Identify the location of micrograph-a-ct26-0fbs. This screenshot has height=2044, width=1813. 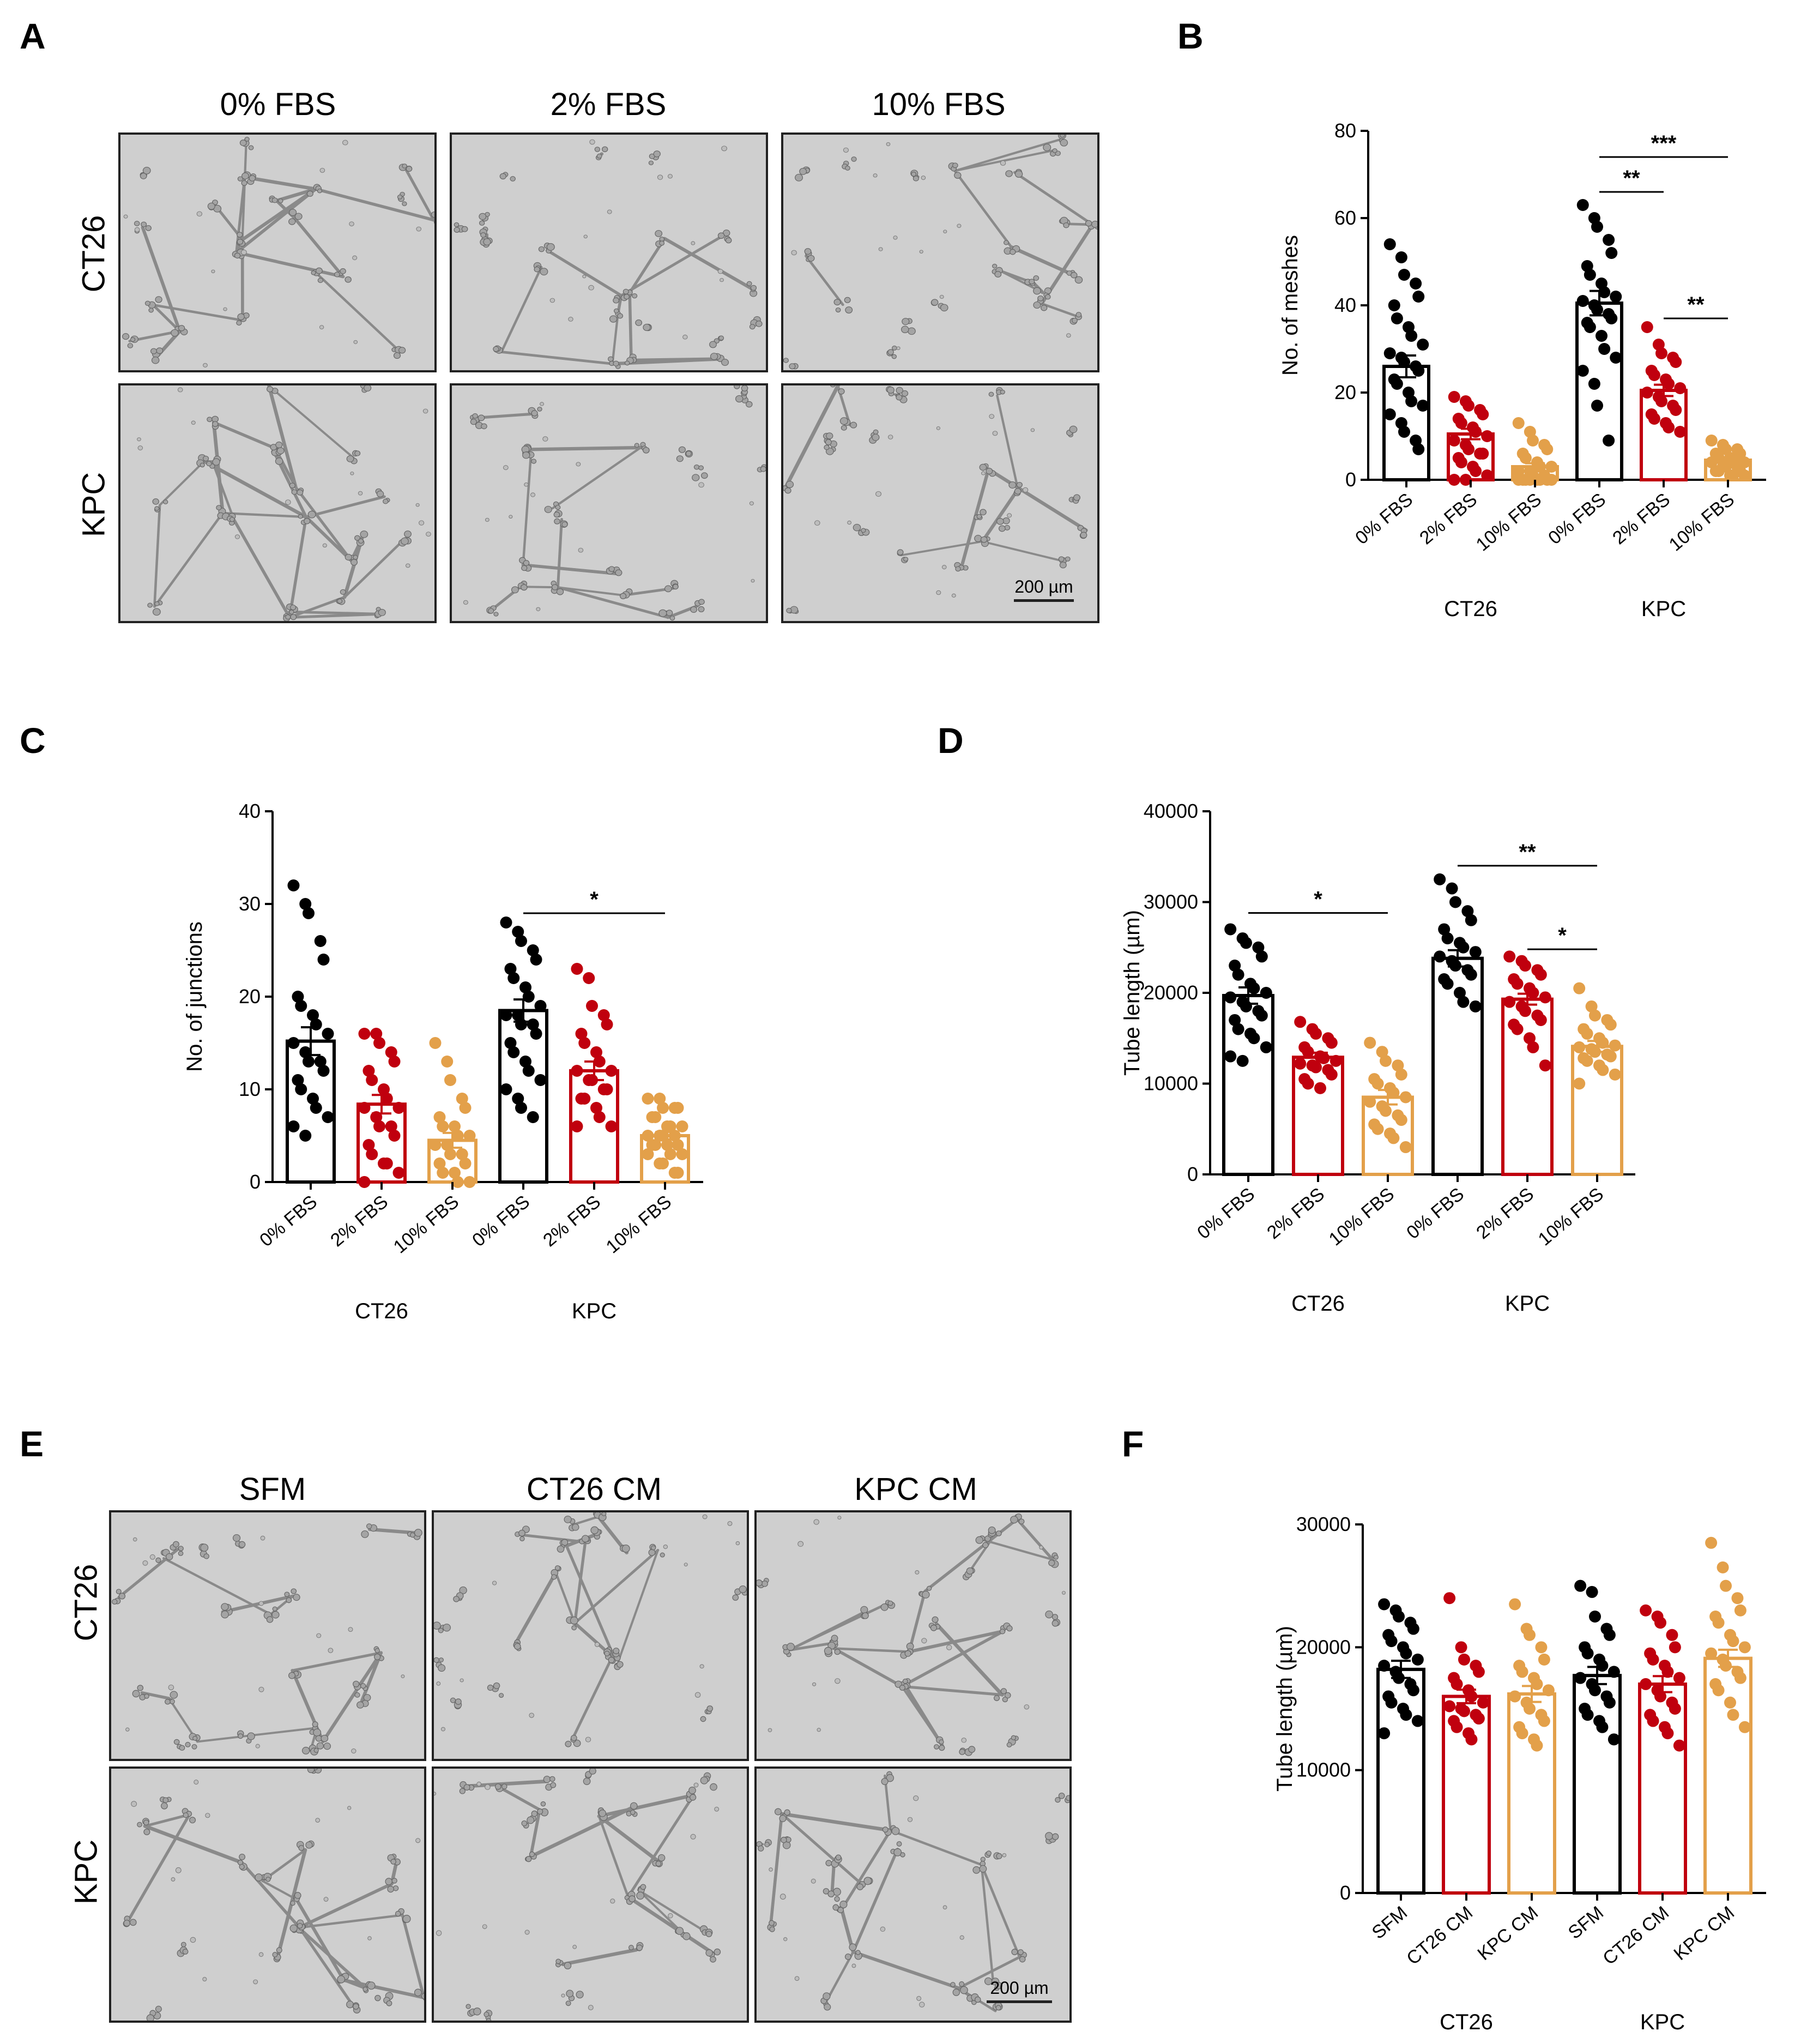
(277, 252).